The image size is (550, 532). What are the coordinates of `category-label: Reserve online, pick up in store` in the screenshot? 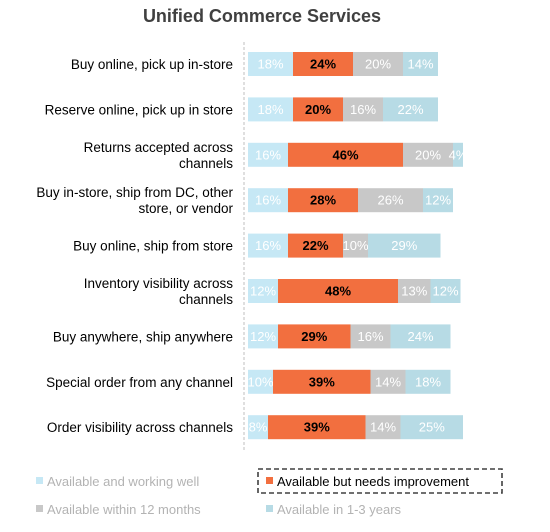 It's located at (139, 109).